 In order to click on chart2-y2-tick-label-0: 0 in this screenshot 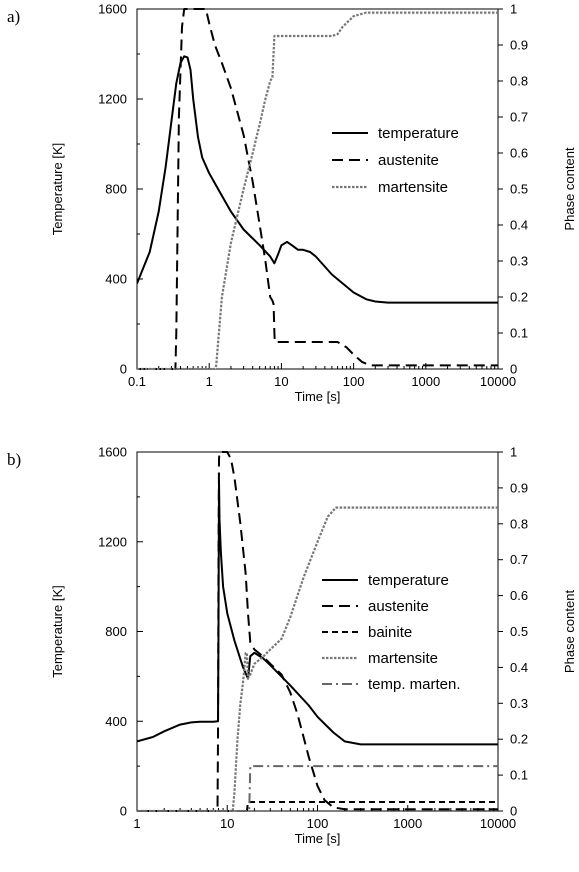, I will do `click(513, 811)`.